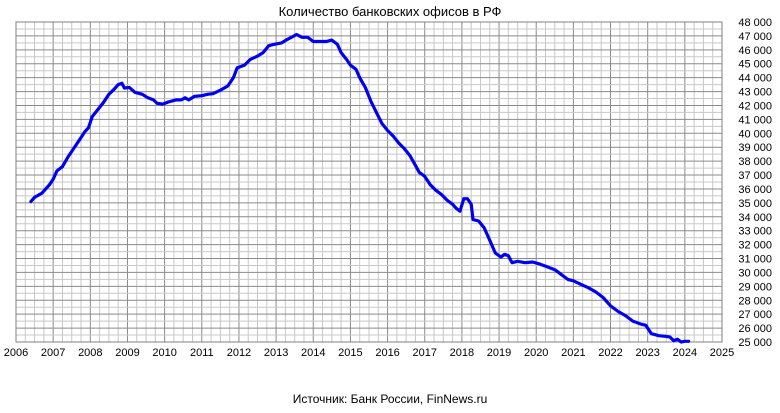  Describe the element at coordinates (755, 246) in the screenshot. I see `y-tick-label: 32 000` at that location.